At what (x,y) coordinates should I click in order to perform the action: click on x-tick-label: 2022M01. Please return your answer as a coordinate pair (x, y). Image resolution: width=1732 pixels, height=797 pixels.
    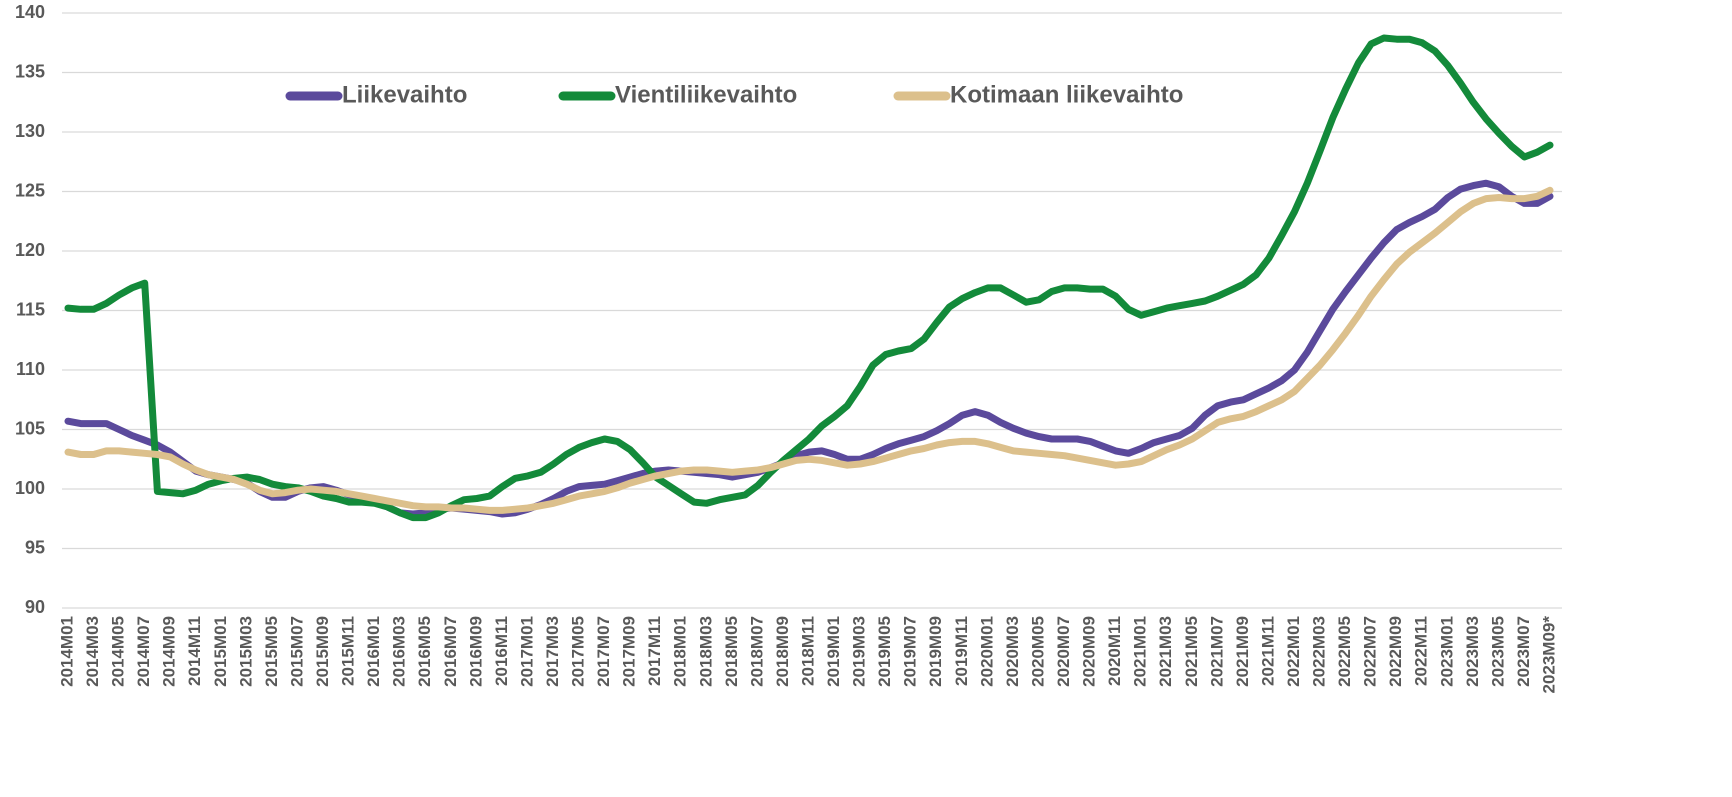
    Looking at the image, I should click on (1293, 651).